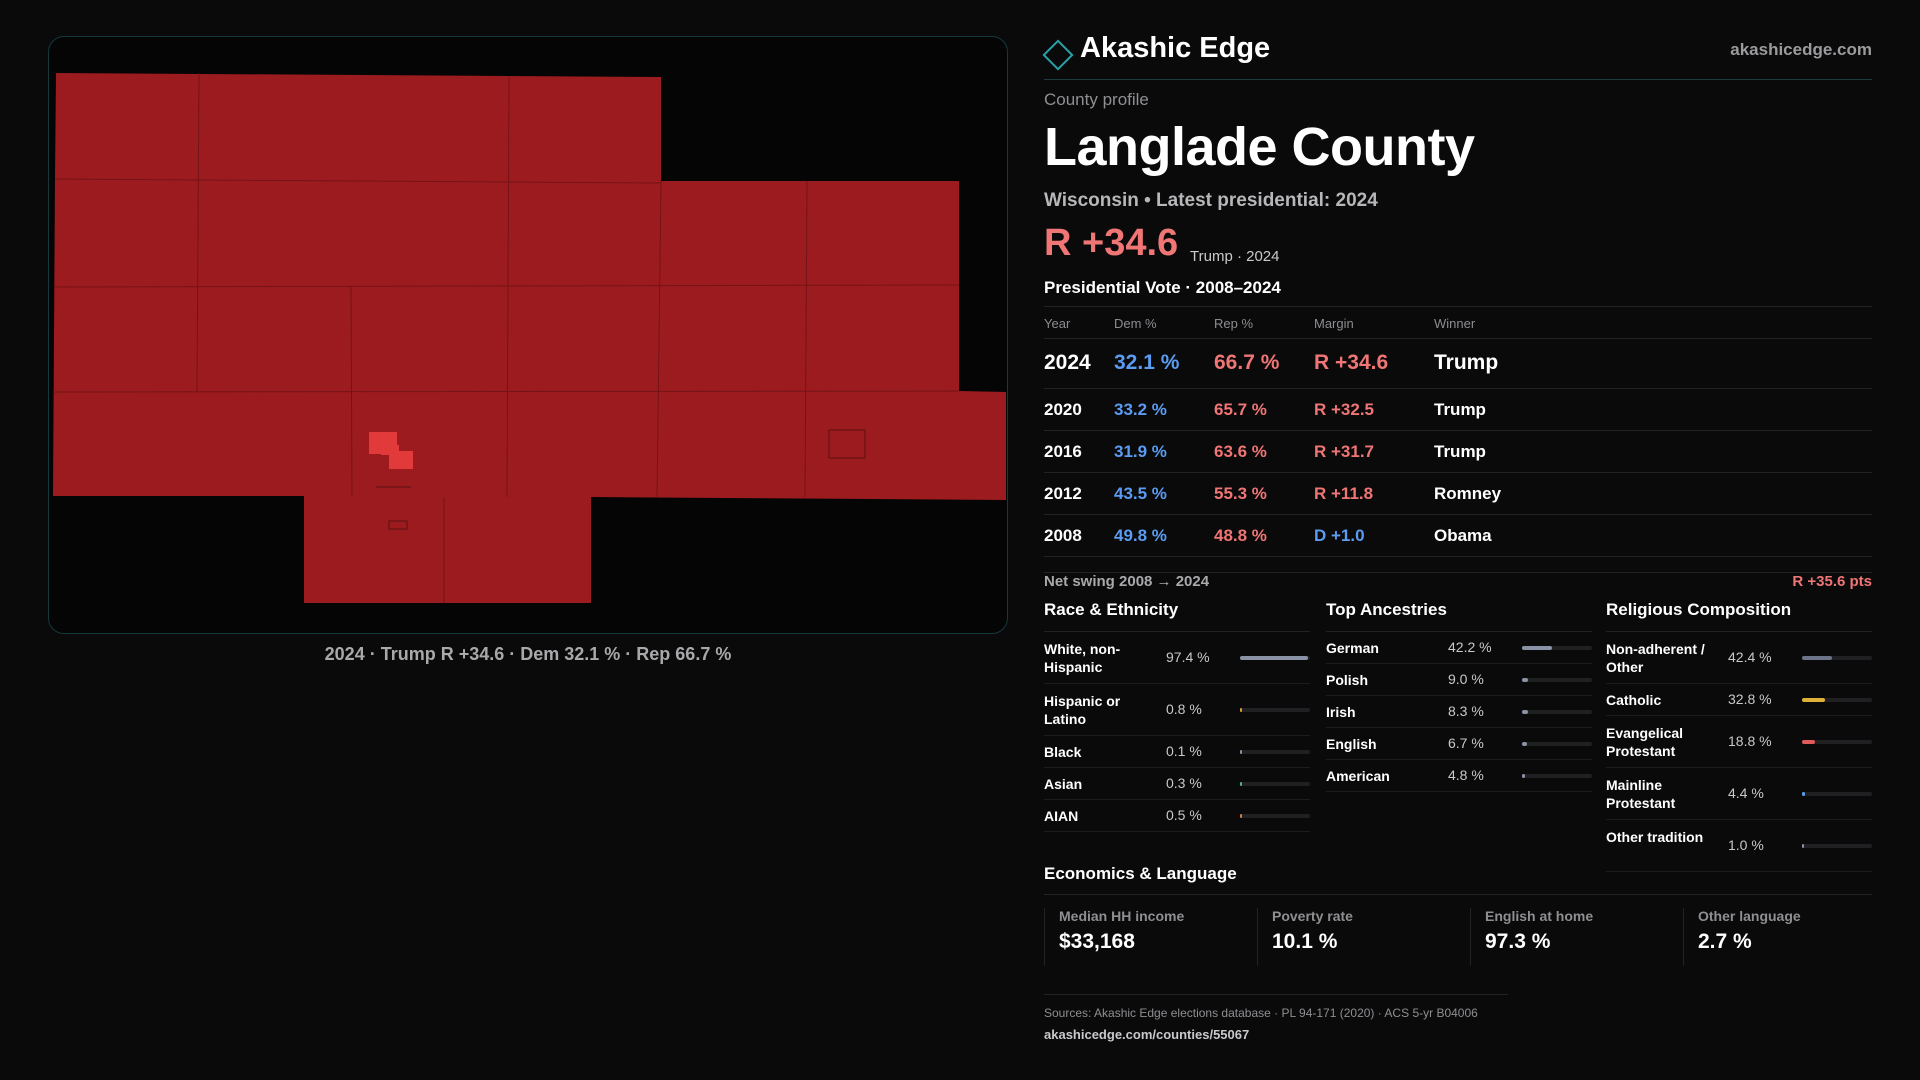 Image resolution: width=1920 pixels, height=1080 pixels. I want to click on vote-margin: D +1.0, so click(1339, 535).